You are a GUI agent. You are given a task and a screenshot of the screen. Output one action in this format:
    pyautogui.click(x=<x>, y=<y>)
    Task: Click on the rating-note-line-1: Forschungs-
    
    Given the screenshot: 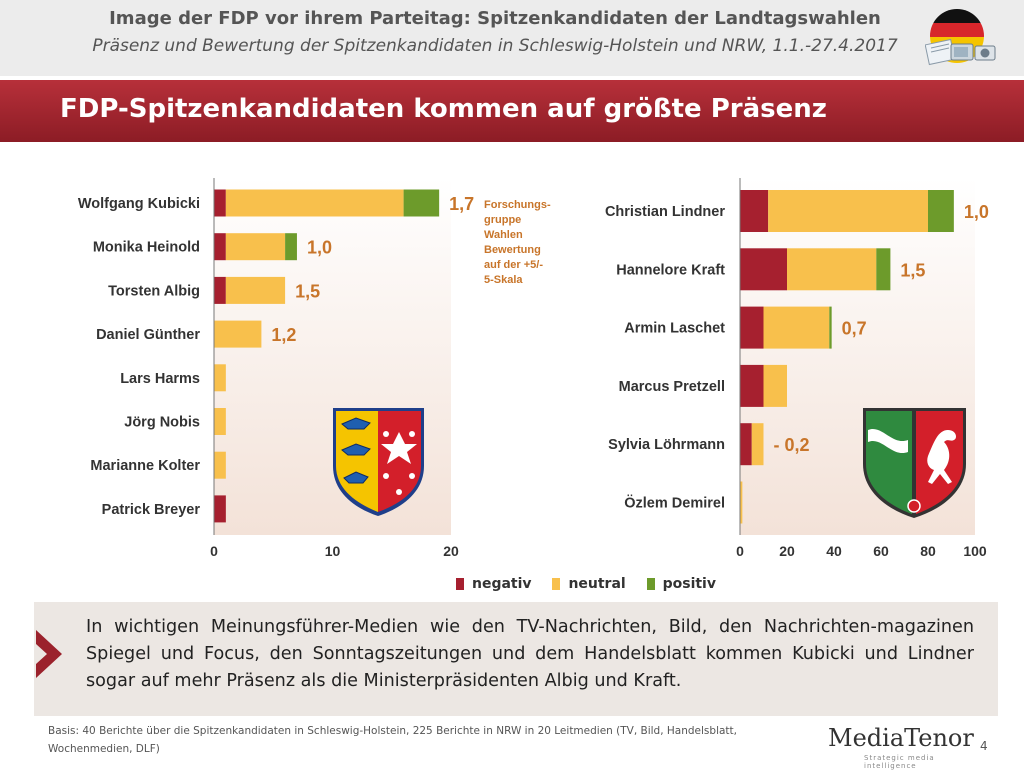 What is the action you would take?
    pyautogui.click(x=517, y=205)
    